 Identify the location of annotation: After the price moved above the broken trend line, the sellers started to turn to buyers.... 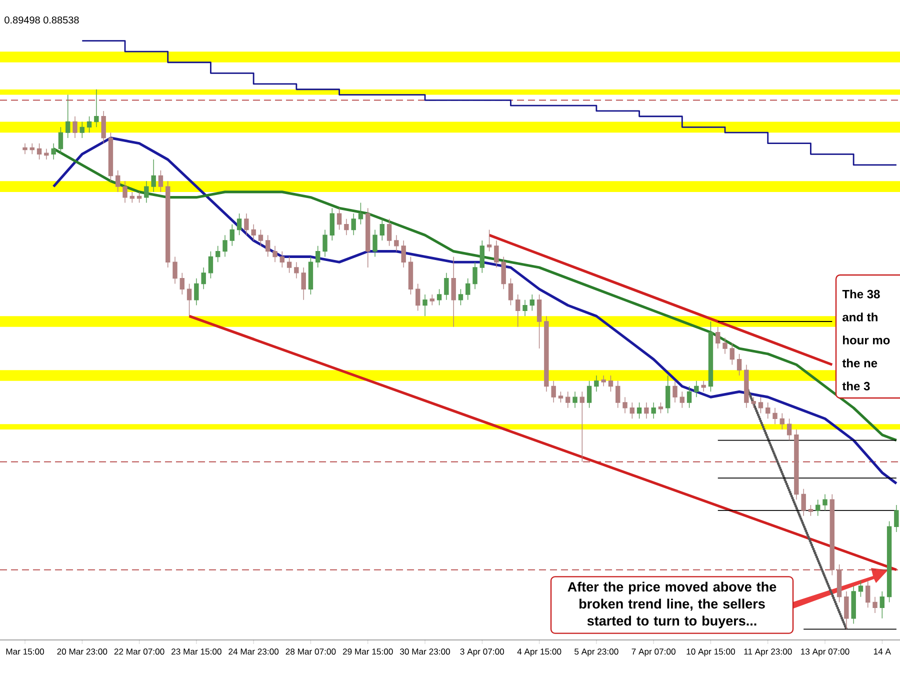
(672, 605).